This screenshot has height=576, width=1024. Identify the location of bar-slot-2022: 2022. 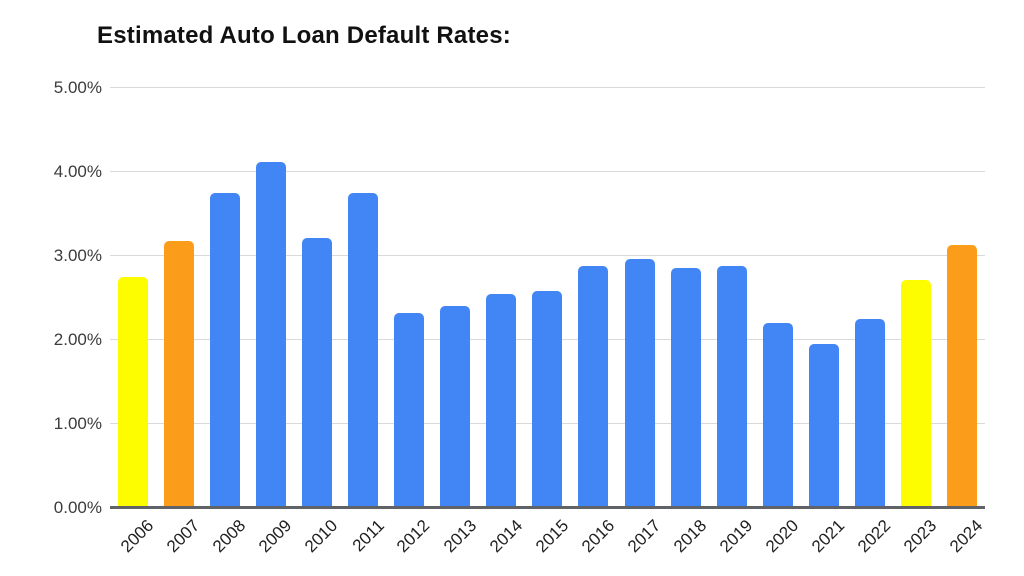
(870, 322).